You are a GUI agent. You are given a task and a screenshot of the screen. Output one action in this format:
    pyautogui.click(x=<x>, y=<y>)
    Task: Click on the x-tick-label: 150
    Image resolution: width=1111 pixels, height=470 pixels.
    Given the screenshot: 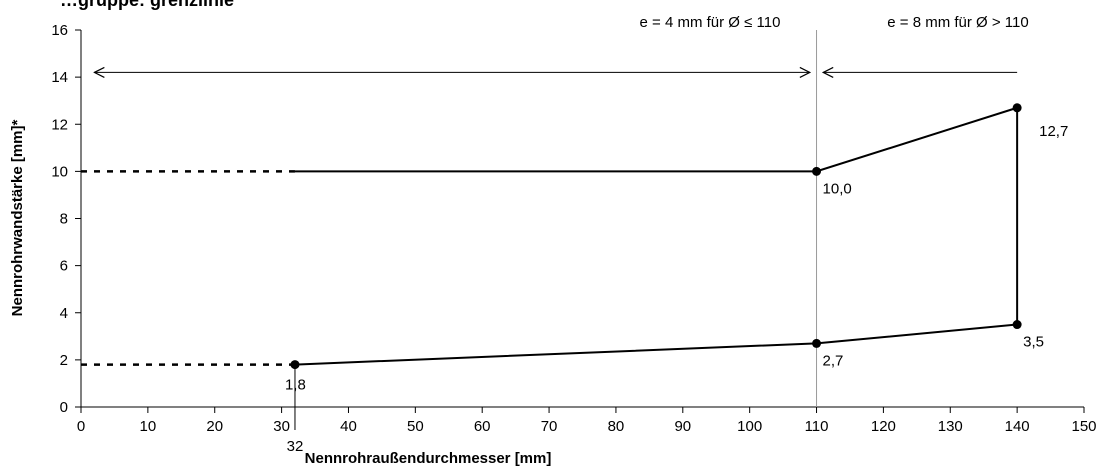 What is the action you would take?
    pyautogui.click(x=1083, y=426)
    